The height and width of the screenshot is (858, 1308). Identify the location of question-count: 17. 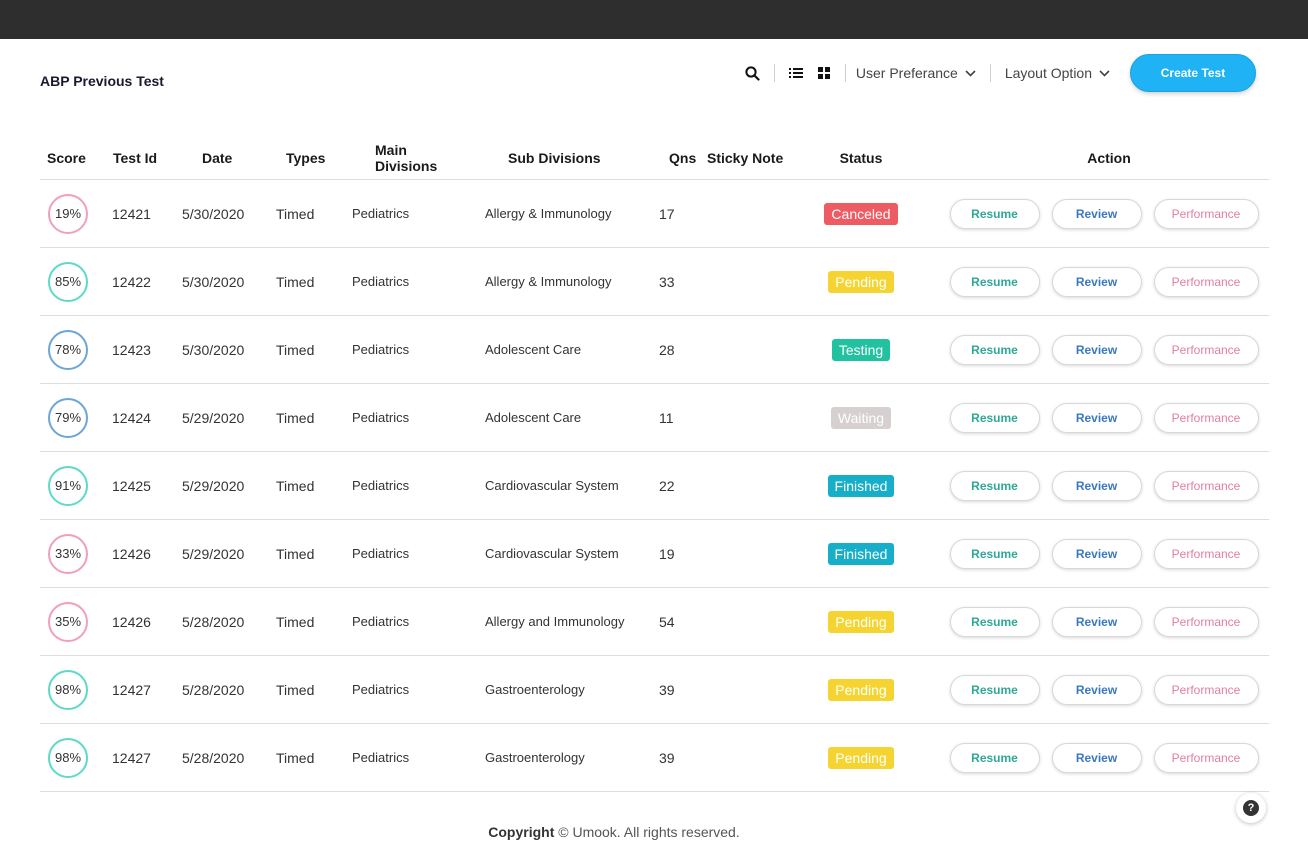
(667, 213).